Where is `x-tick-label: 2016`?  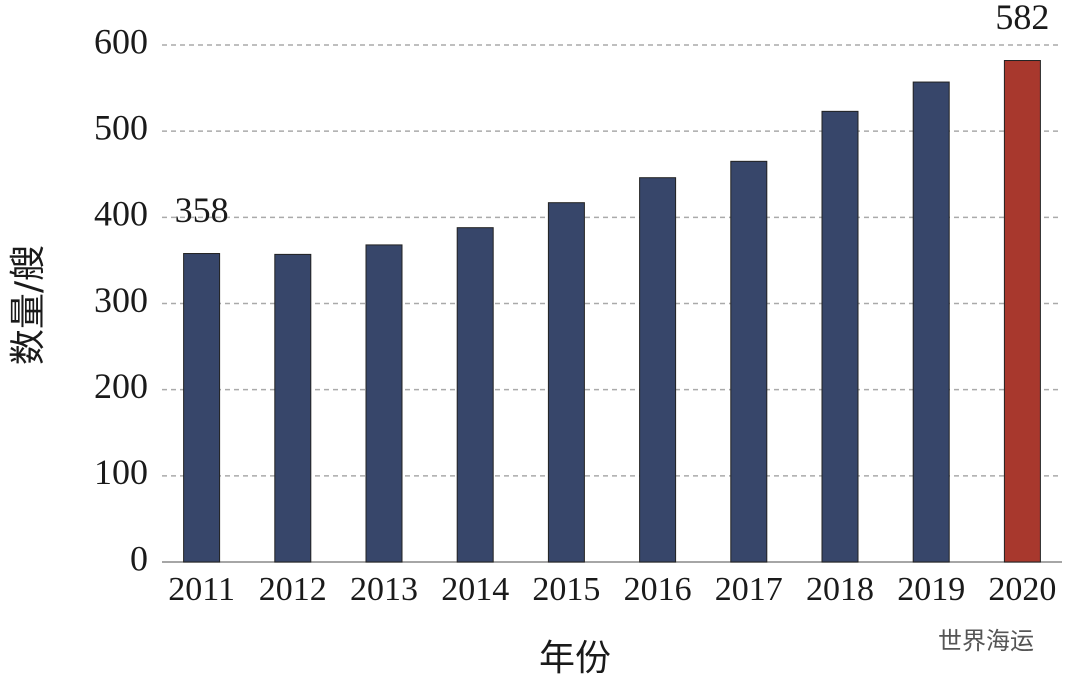
x-tick-label: 2016 is located at coordinates (658, 589).